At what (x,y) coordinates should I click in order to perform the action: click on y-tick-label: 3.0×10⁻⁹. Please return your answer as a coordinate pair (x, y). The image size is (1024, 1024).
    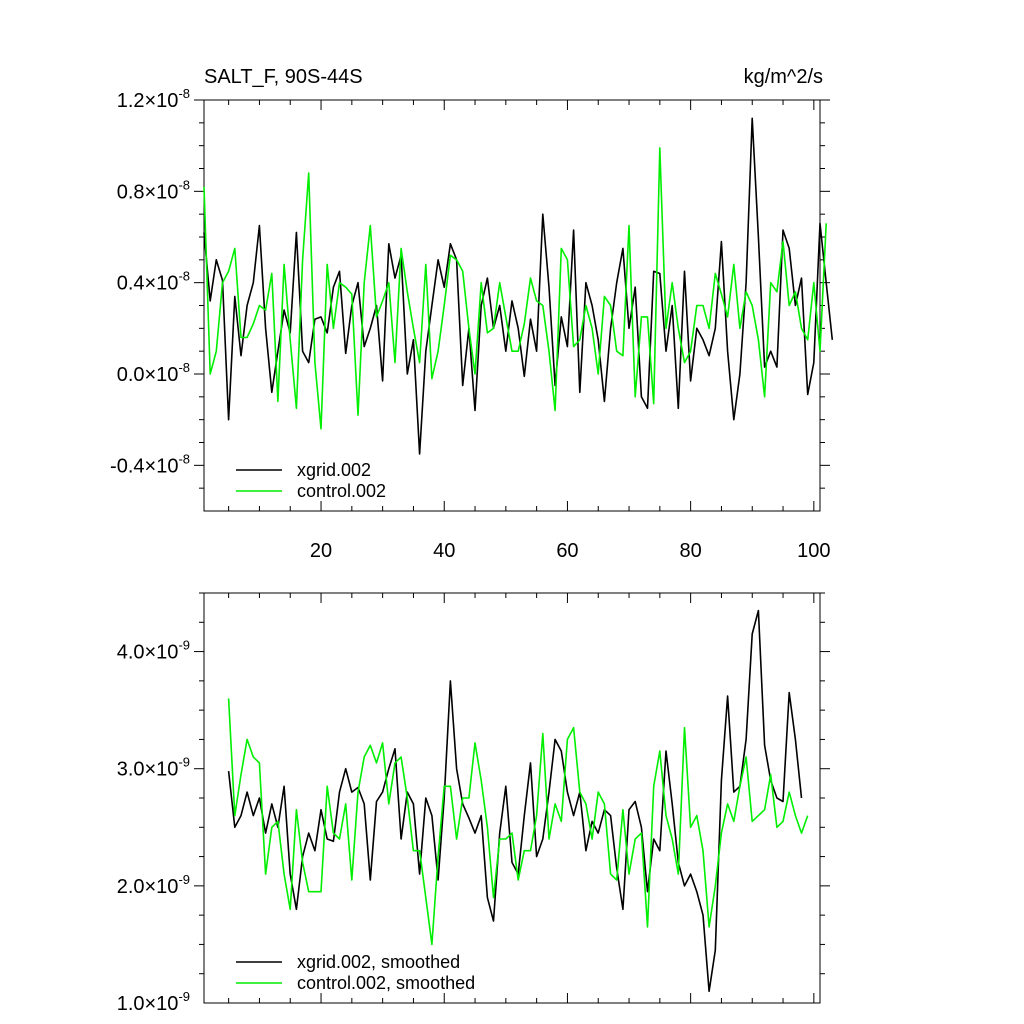
    Looking at the image, I should click on (153, 768).